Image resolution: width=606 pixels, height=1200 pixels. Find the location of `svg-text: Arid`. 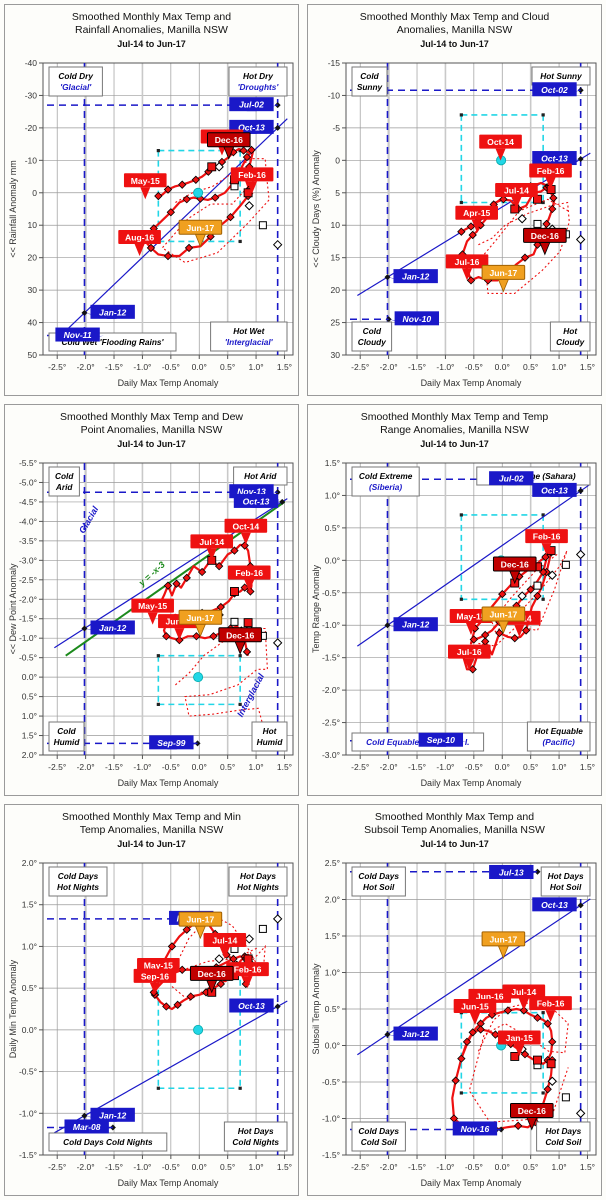

svg-text: Arid is located at coordinates (64, 487).